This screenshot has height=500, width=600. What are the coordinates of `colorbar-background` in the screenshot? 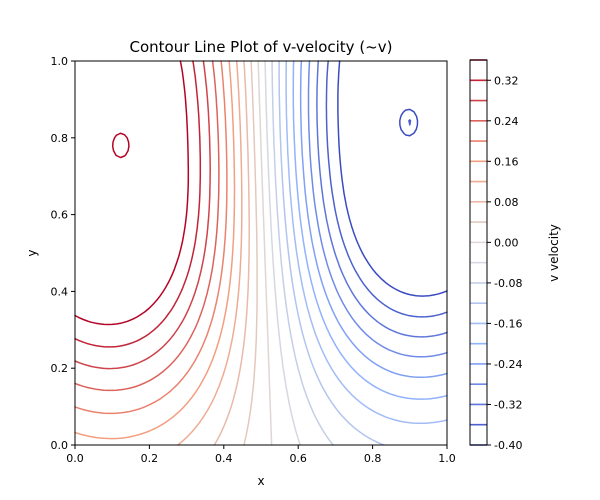 It's located at (478, 252).